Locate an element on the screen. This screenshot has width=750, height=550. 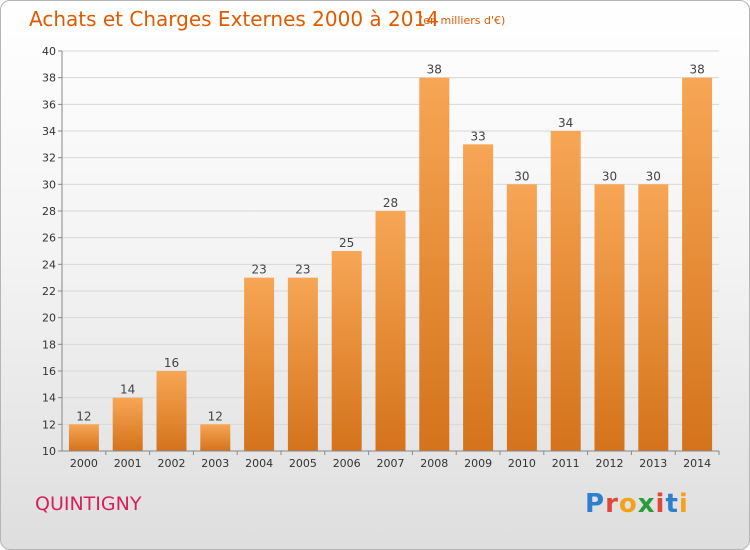
x-tick-label: 2011 is located at coordinates (566, 463).